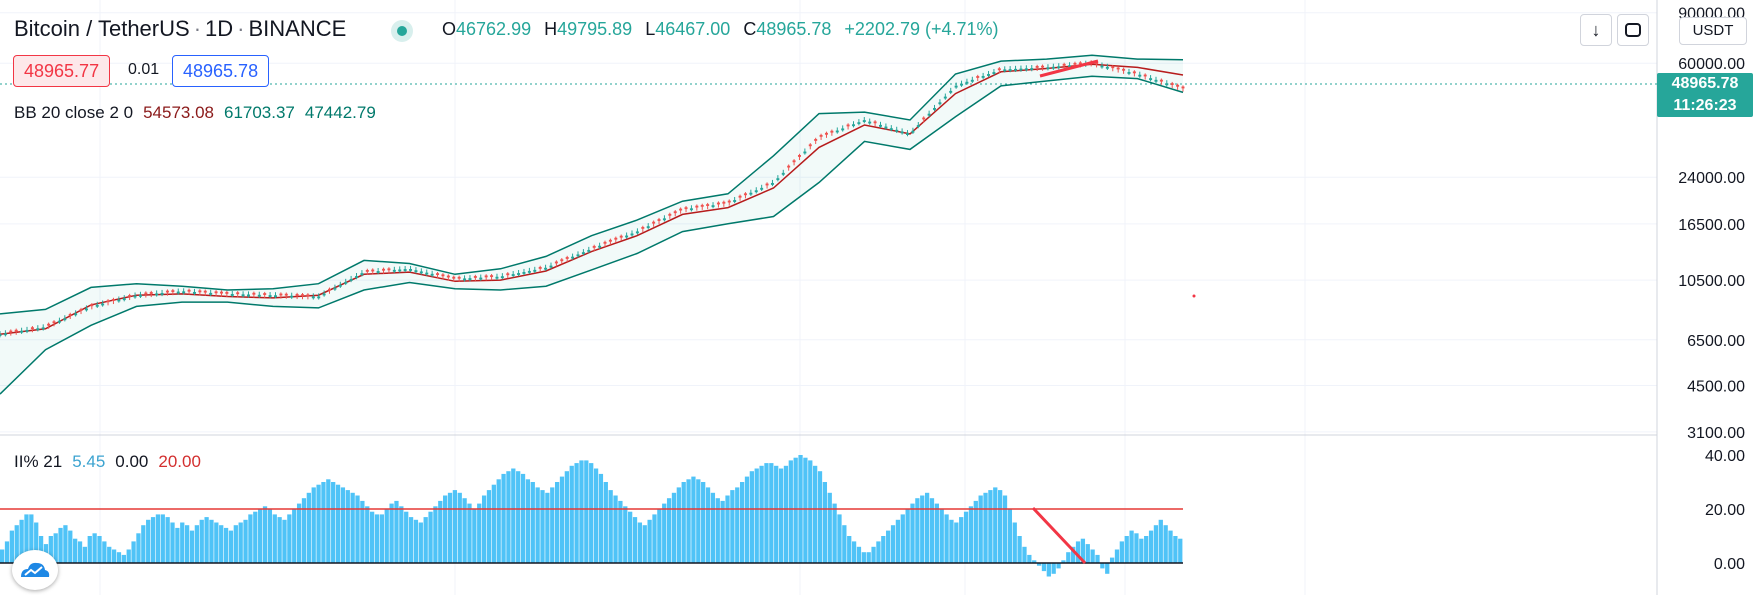 This screenshot has width=1761, height=595. What do you see at coordinates (1596, 30) in the screenshot?
I see `arrow-down-icon: ↓` at bounding box center [1596, 30].